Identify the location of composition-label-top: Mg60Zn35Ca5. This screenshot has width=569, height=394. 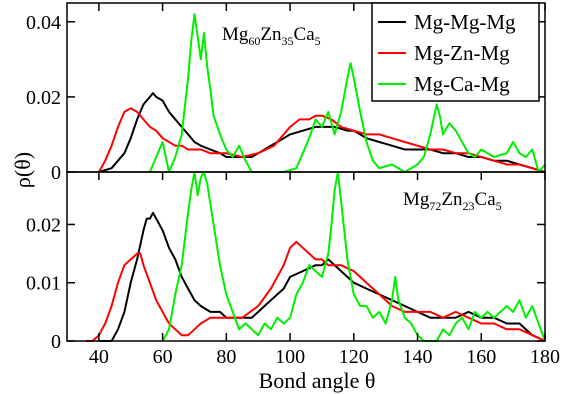
(271, 36).